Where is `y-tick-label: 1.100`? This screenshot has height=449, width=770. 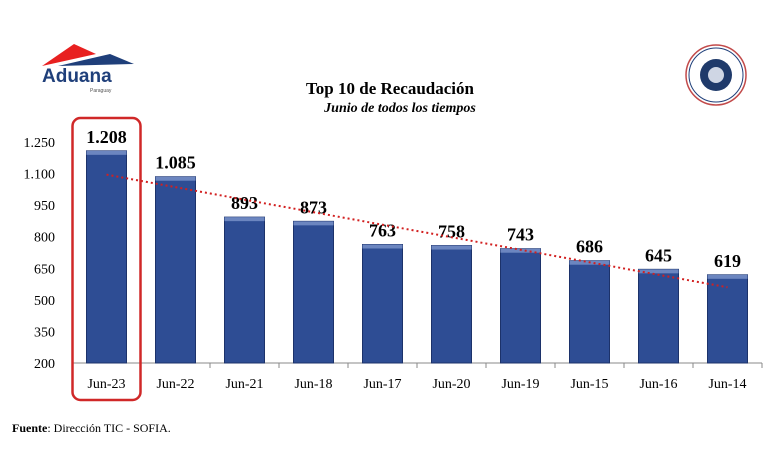 y-tick-label: 1.100 is located at coordinates (40, 175).